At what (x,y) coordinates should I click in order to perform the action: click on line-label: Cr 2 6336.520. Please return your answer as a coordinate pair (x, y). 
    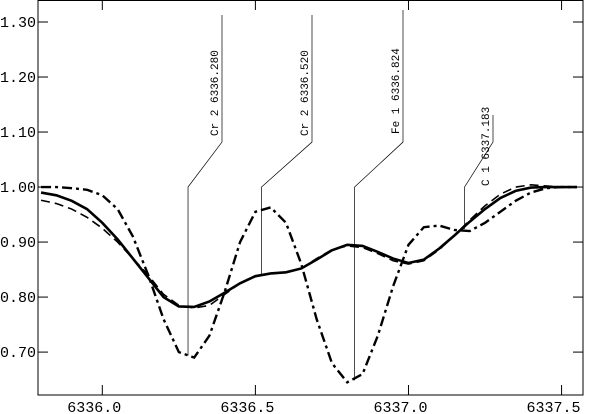
    Looking at the image, I should click on (306, 93).